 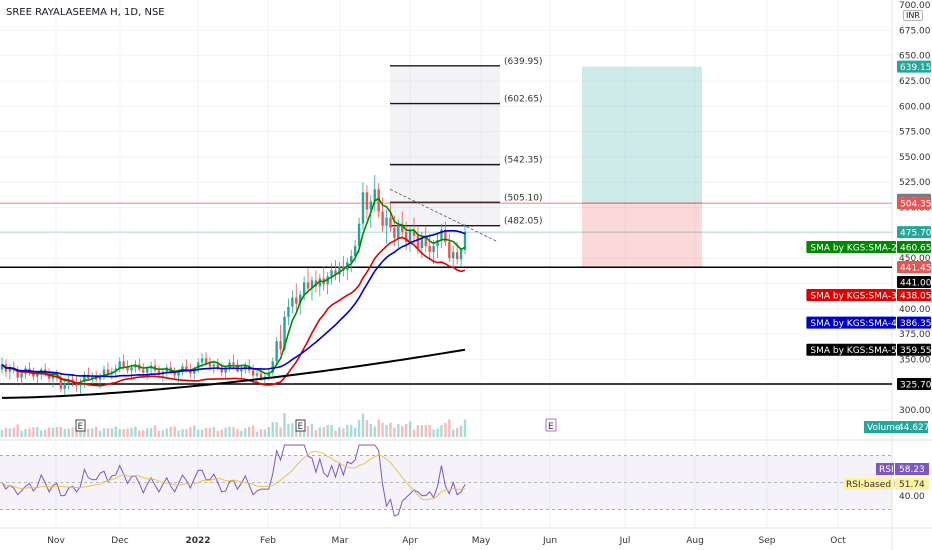 I want to click on y-tick-label-2: 350.00, so click(x=915, y=360).